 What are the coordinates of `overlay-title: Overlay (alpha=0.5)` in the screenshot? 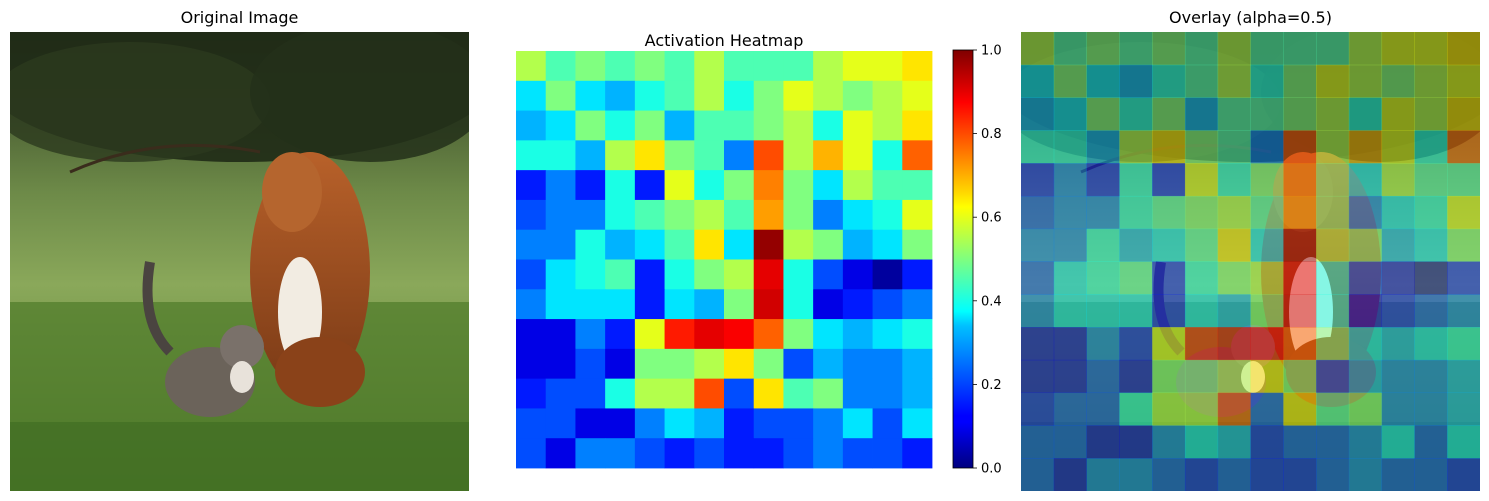 It's located at (1250, 17).